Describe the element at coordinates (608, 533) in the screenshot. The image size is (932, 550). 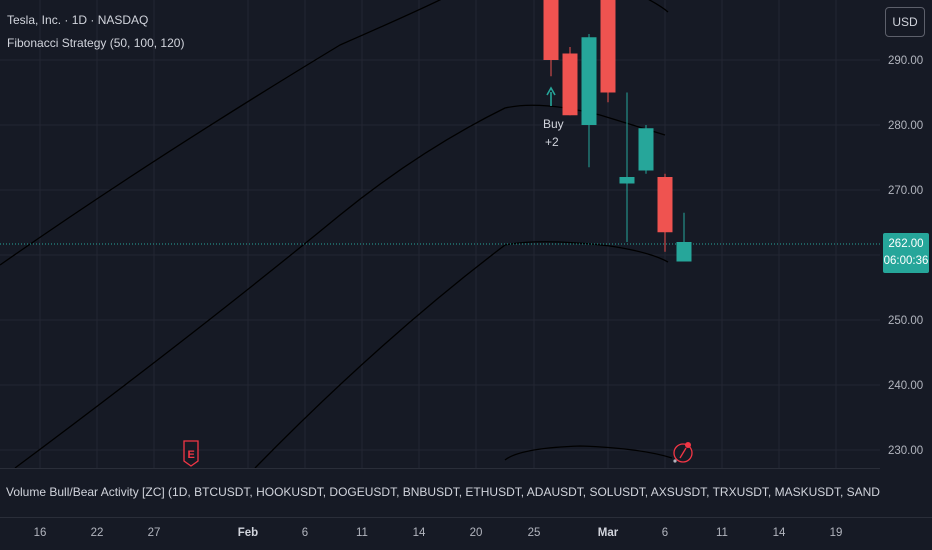
I see `time-tick-label: Mar` at that location.